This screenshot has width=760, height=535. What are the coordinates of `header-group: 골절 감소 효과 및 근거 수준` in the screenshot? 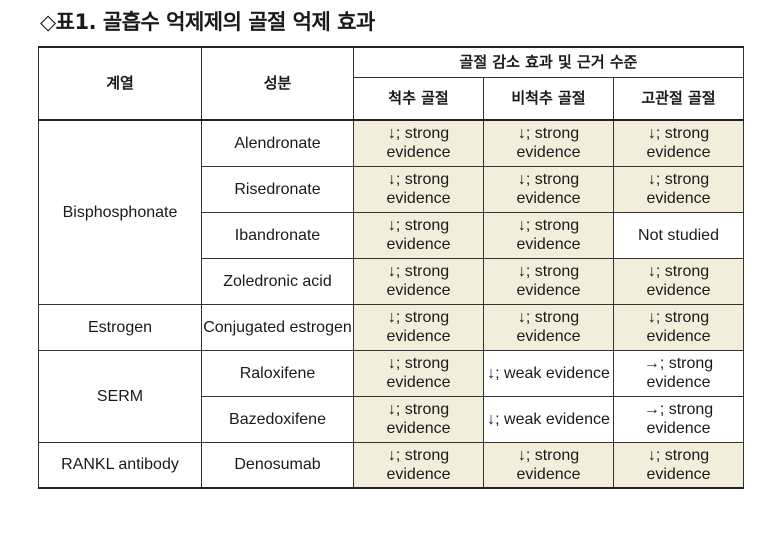 It's located at (548, 62).